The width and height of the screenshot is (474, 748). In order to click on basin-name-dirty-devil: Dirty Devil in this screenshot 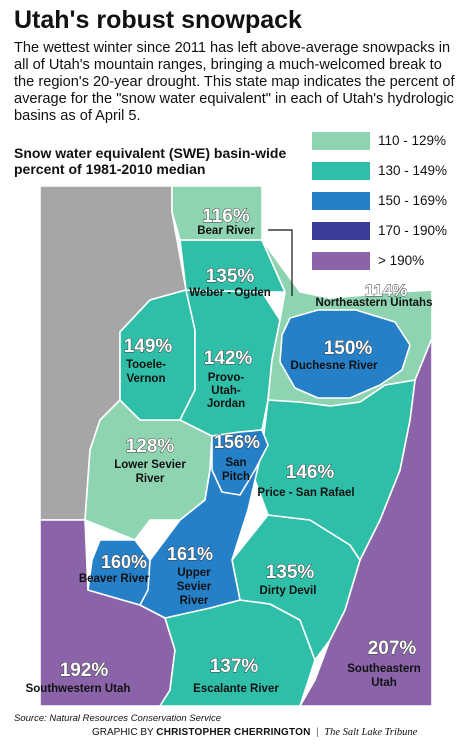, I will do `click(288, 591)`.